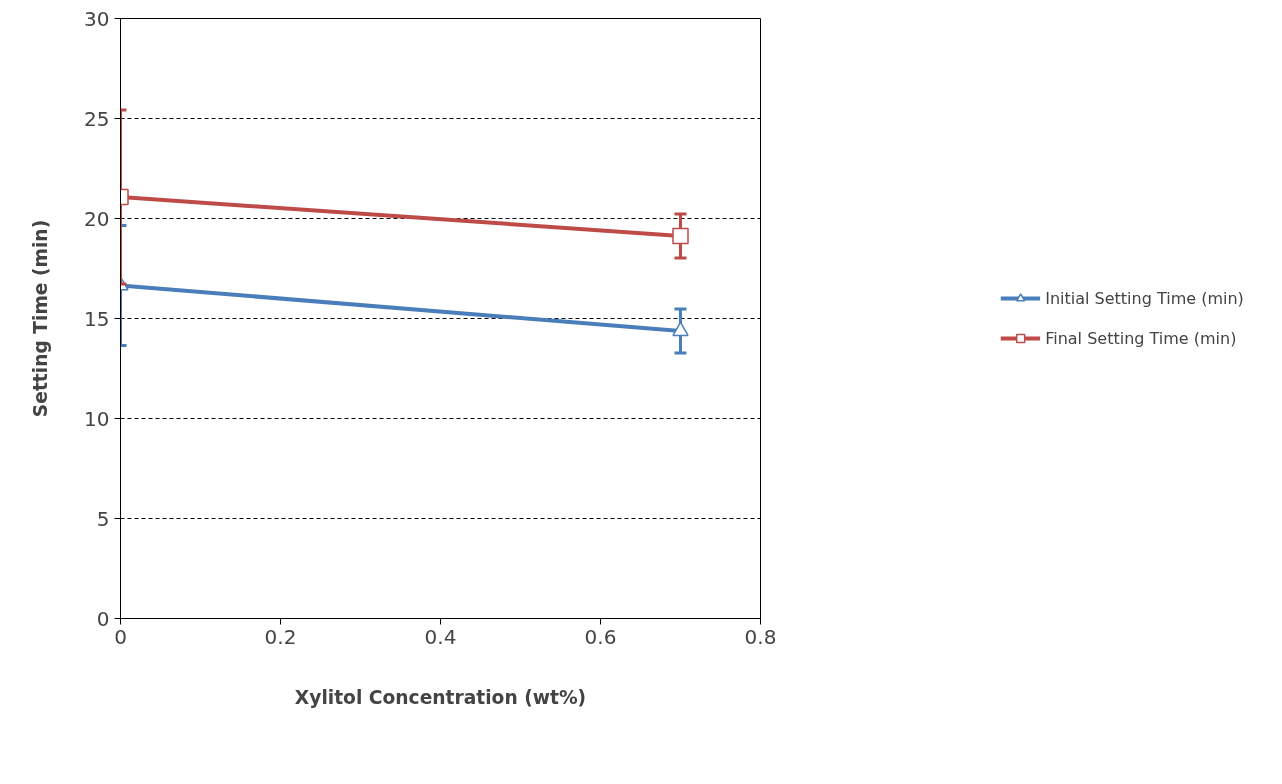  What do you see at coordinates (600, 636) in the screenshot?
I see `x-tick-label: 0.6` at bounding box center [600, 636].